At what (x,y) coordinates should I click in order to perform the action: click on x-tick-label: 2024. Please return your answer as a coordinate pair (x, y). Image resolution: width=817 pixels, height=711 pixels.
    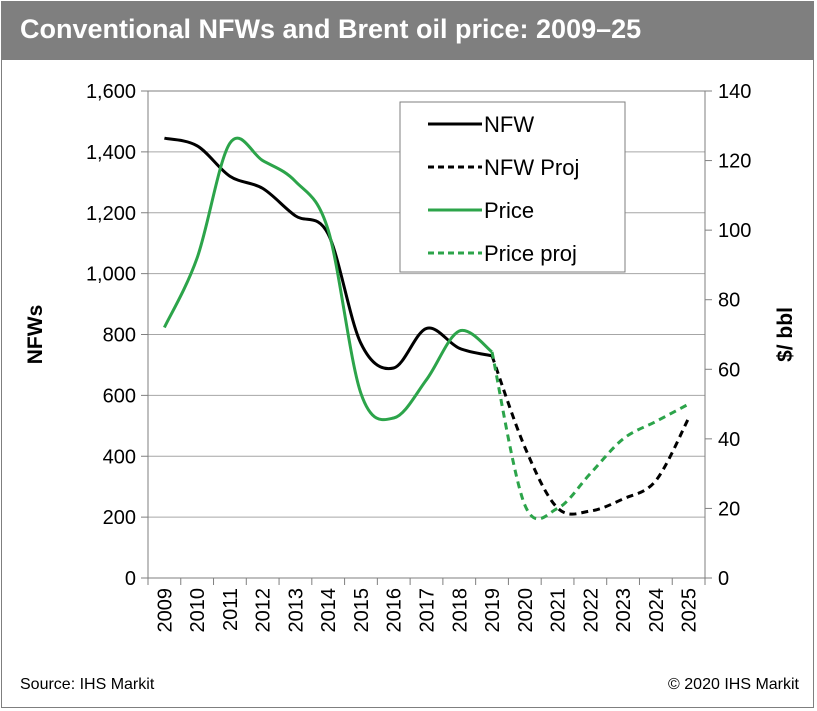
    Looking at the image, I should click on (657, 610).